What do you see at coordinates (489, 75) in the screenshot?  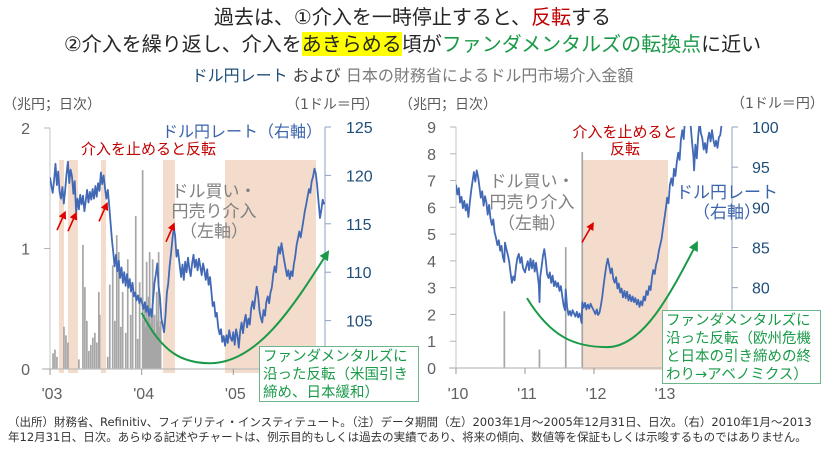 I see `subtitle-rest: 日本の財務省によるドル円市場介入金額` at bounding box center [489, 75].